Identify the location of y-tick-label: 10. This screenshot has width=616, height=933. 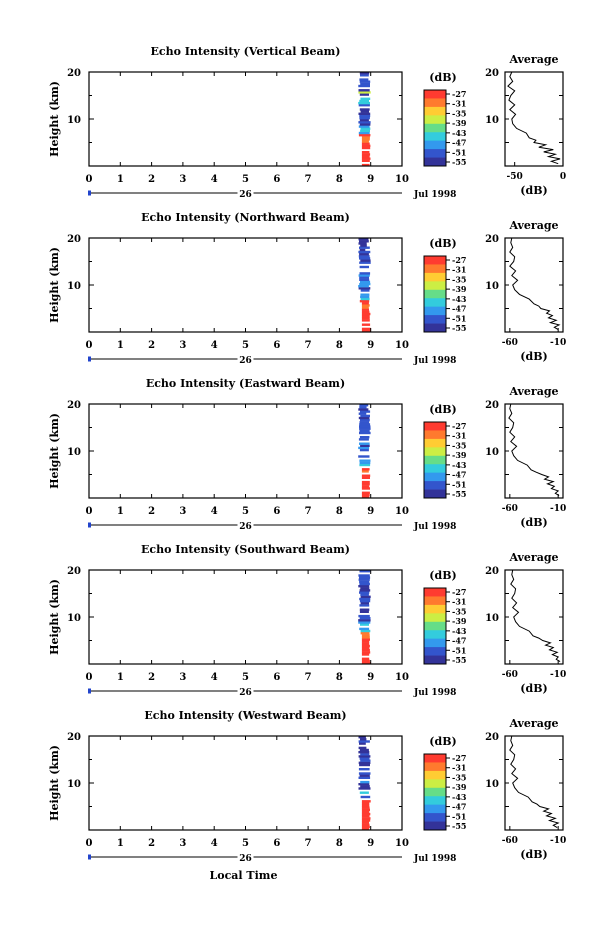
(74, 784).